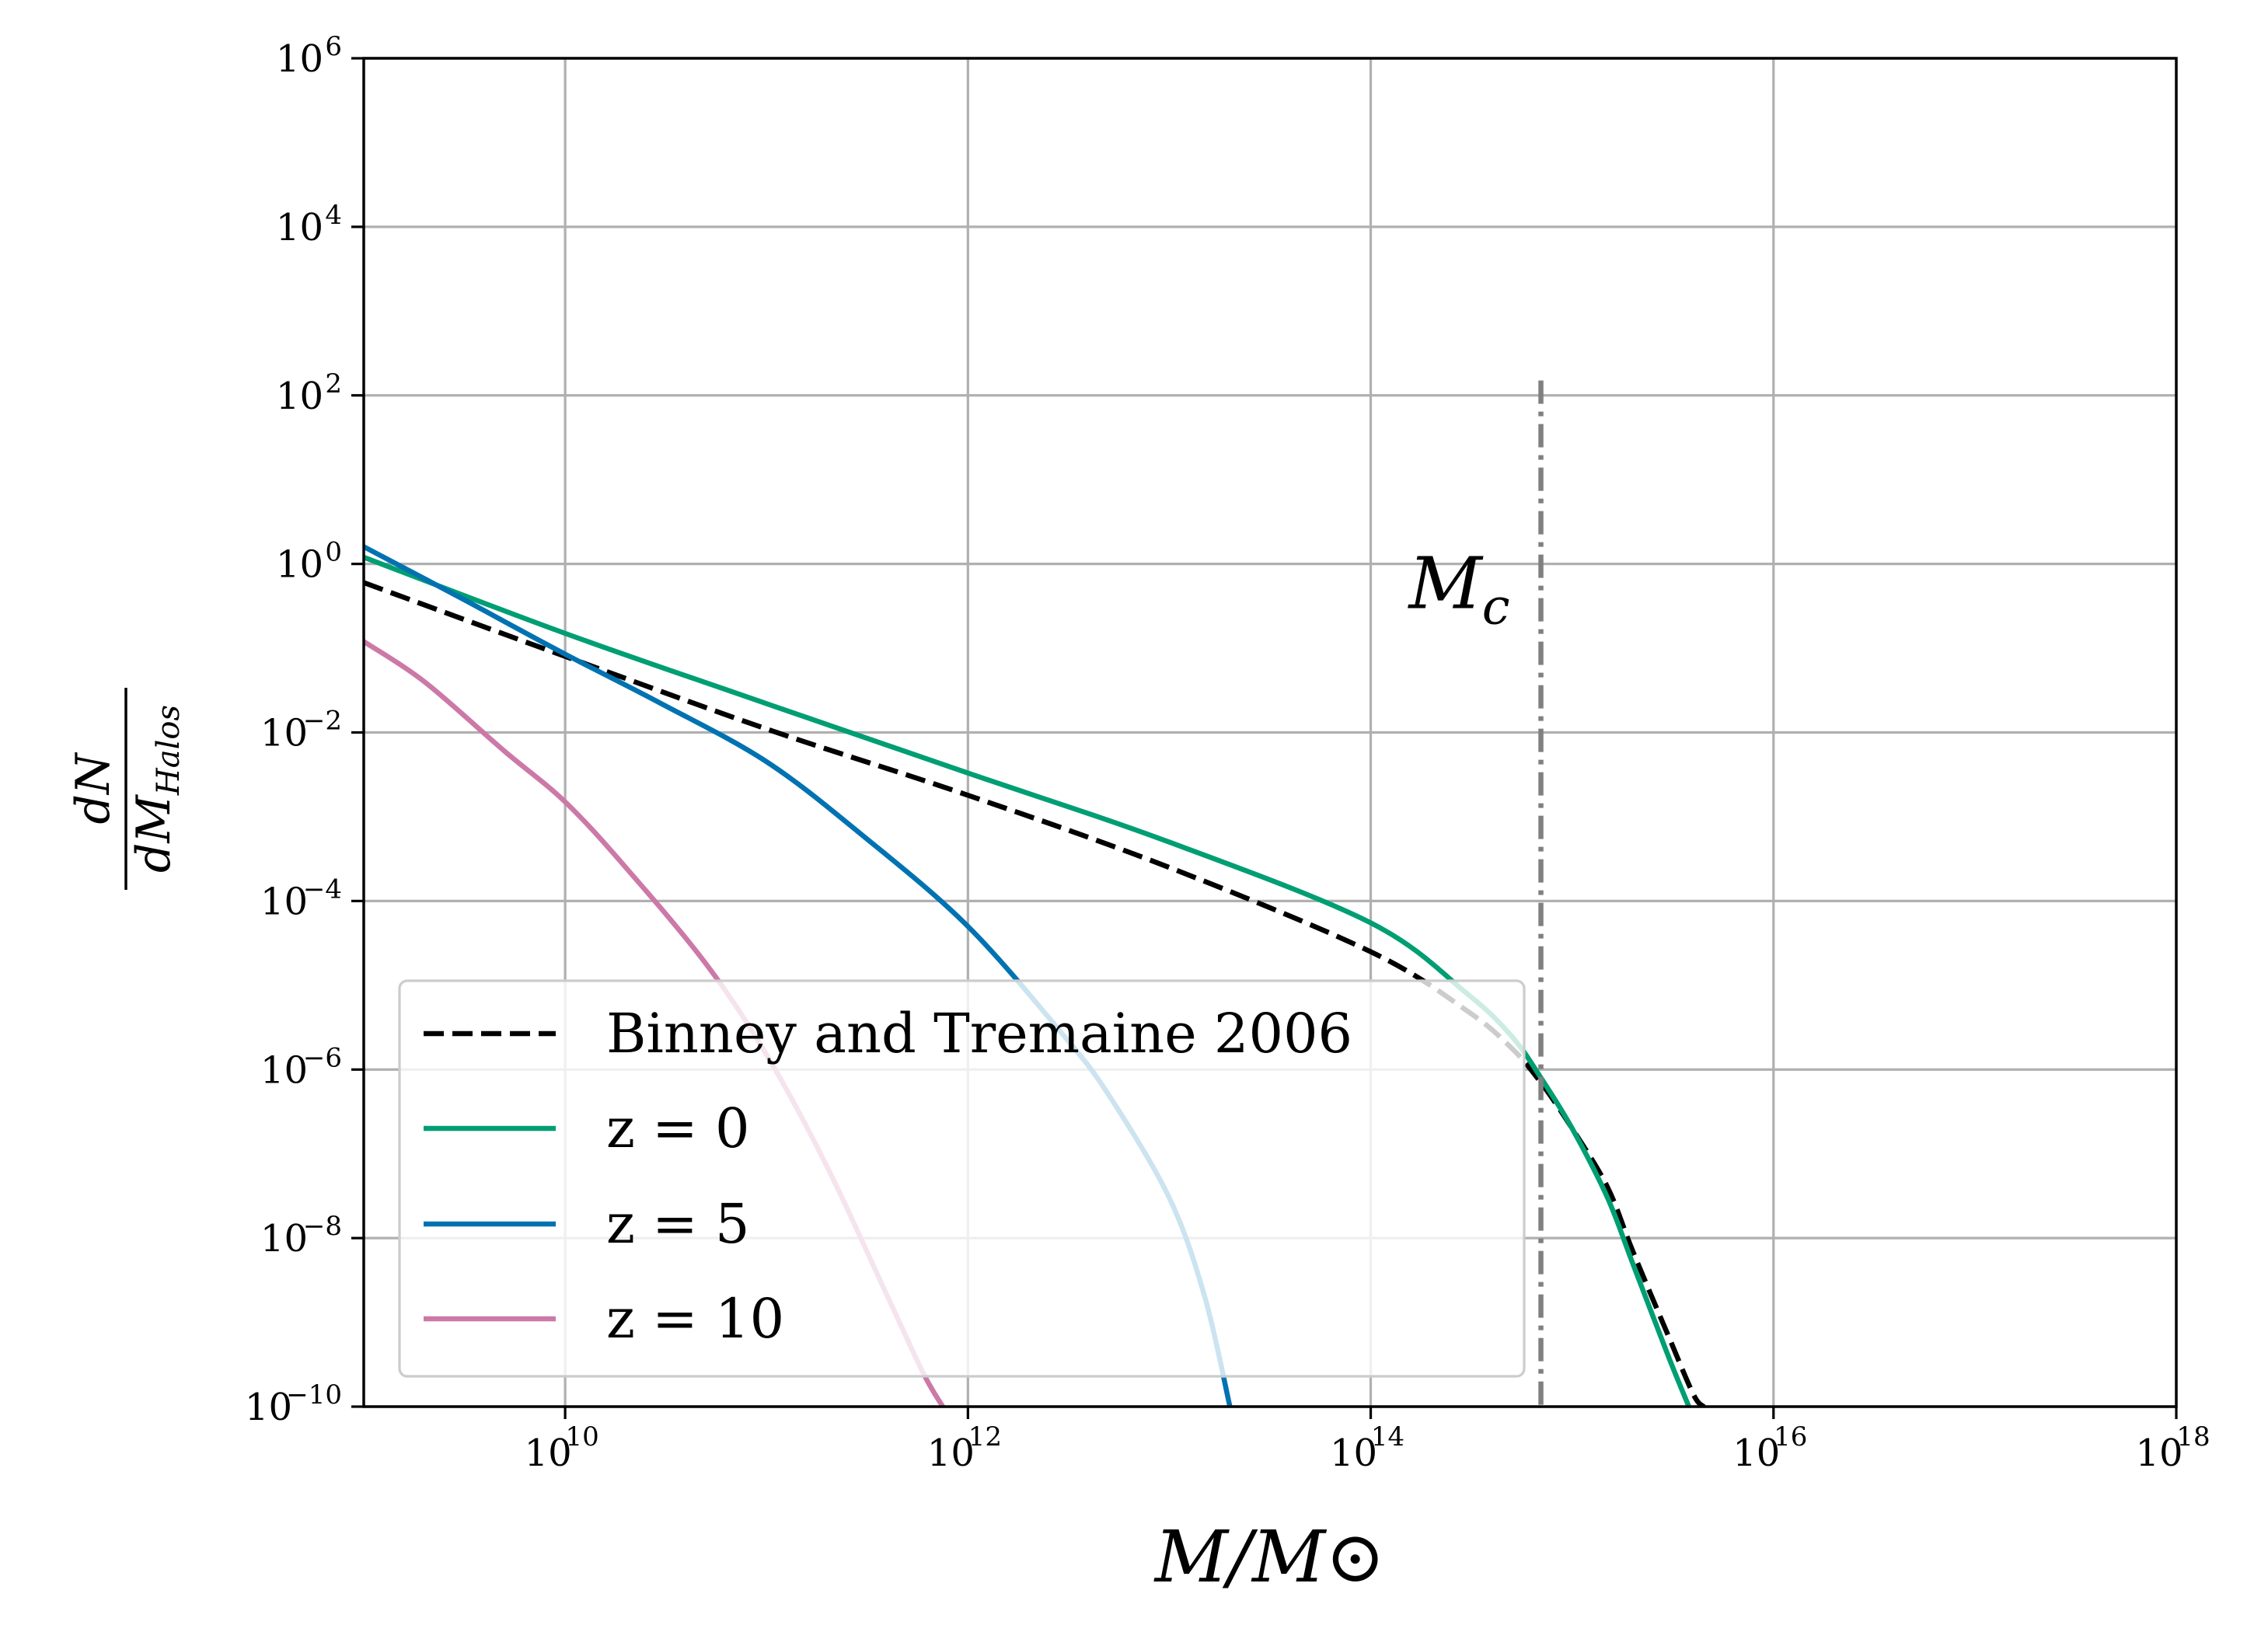 The image size is (2268, 1639). What do you see at coordinates (323, 889) in the screenshot?
I see `y-tick-exponent: −4` at bounding box center [323, 889].